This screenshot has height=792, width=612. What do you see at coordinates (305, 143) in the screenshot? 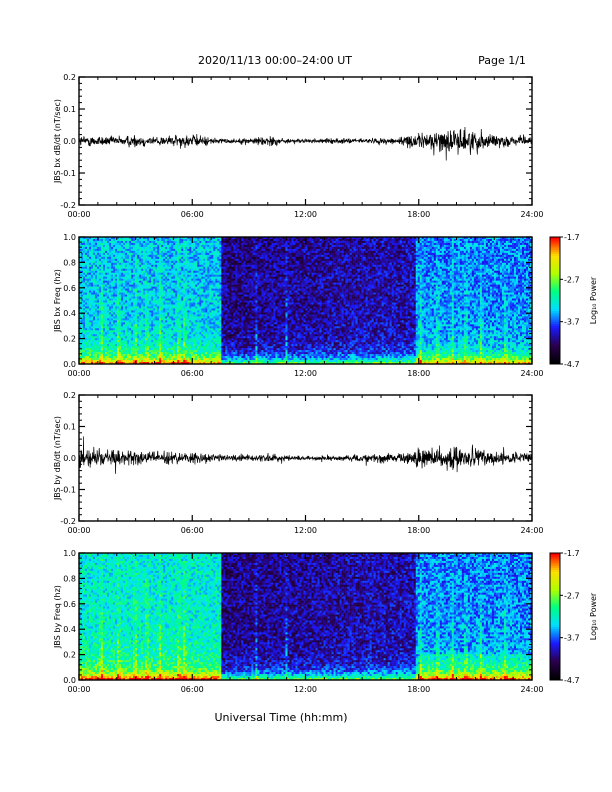
I see `panel-1-series-line` at bounding box center [305, 143].